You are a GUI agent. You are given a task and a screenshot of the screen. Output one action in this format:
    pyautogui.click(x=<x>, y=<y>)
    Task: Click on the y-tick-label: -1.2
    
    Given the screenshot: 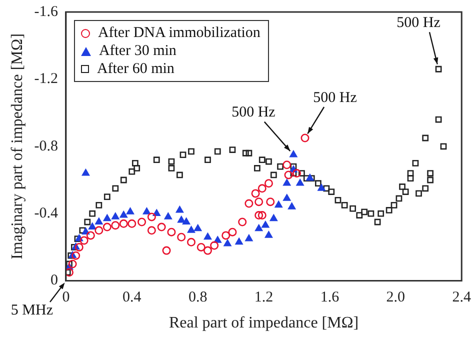 What is the action you would take?
    pyautogui.click(x=46, y=79)
    